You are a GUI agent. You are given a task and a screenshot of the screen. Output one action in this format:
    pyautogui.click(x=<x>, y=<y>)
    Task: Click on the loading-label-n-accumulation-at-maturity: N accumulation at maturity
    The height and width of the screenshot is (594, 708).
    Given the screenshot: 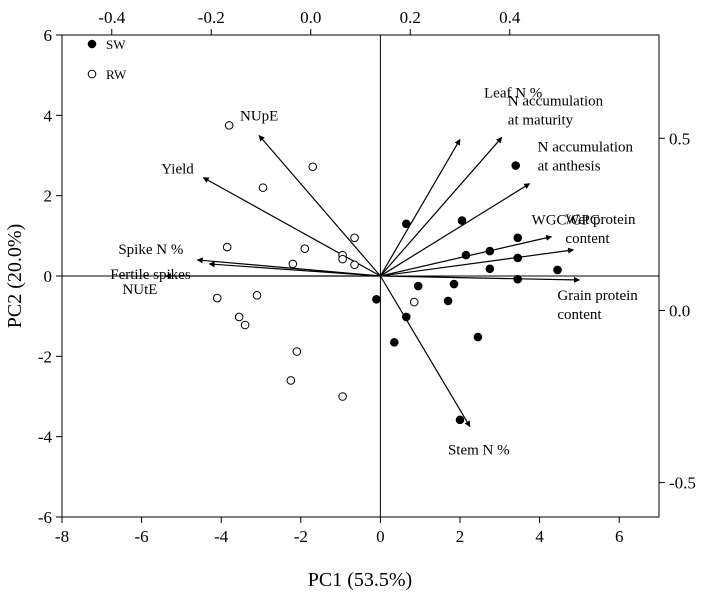 What is the action you would take?
    pyautogui.click(x=556, y=110)
    